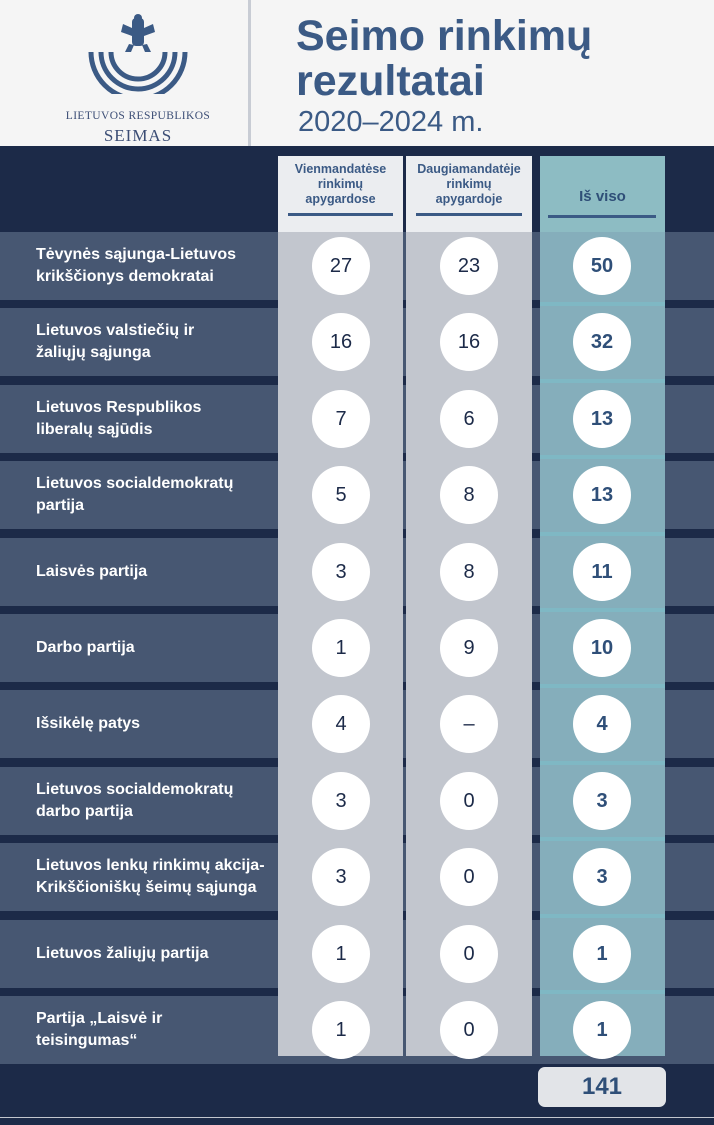  What do you see at coordinates (341, 419) in the screenshot?
I see `seats-single-mandate: 7` at bounding box center [341, 419].